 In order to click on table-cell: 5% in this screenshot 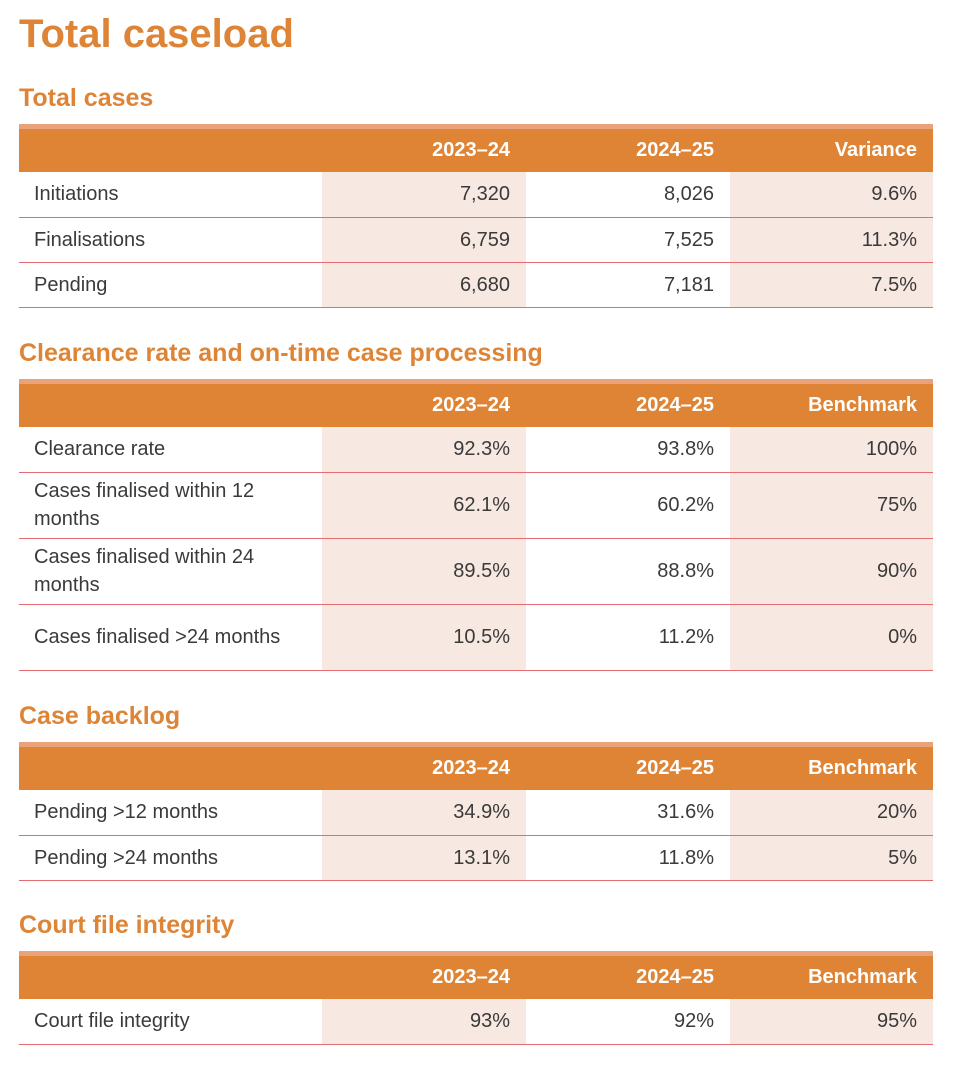, I will do `click(831, 858)`.